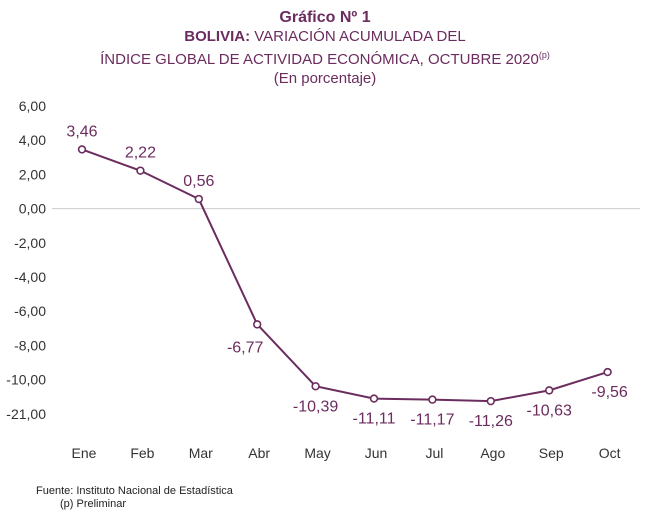 This screenshot has width=650, height=525. I want to click on x-tick-label: Feb, so click(142, 453).